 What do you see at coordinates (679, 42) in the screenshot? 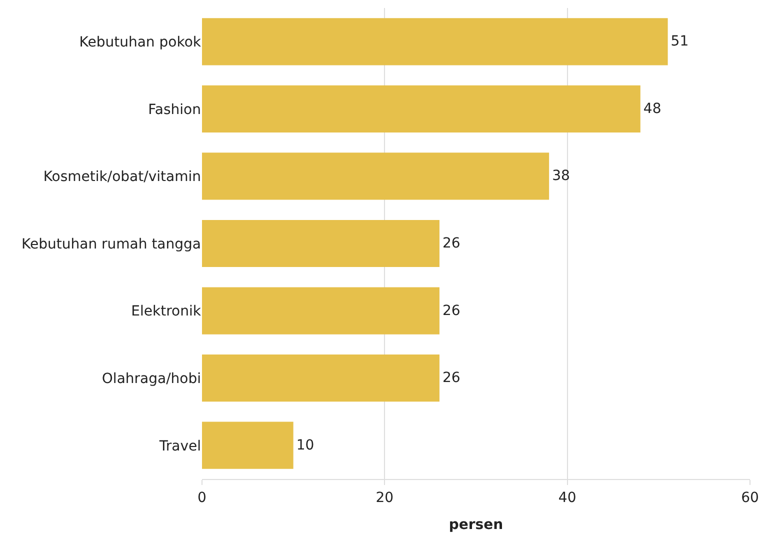
I see `data-label: 51` at bounding box center [679, 42].